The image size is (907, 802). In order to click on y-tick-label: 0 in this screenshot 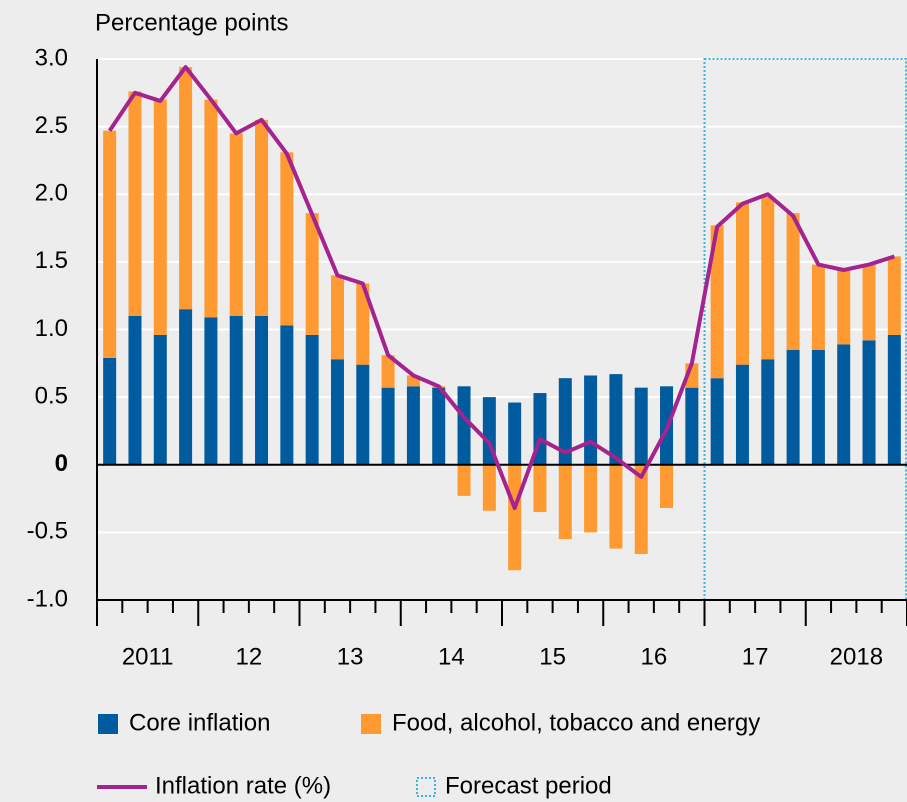, I will do `click(61, 463)`.